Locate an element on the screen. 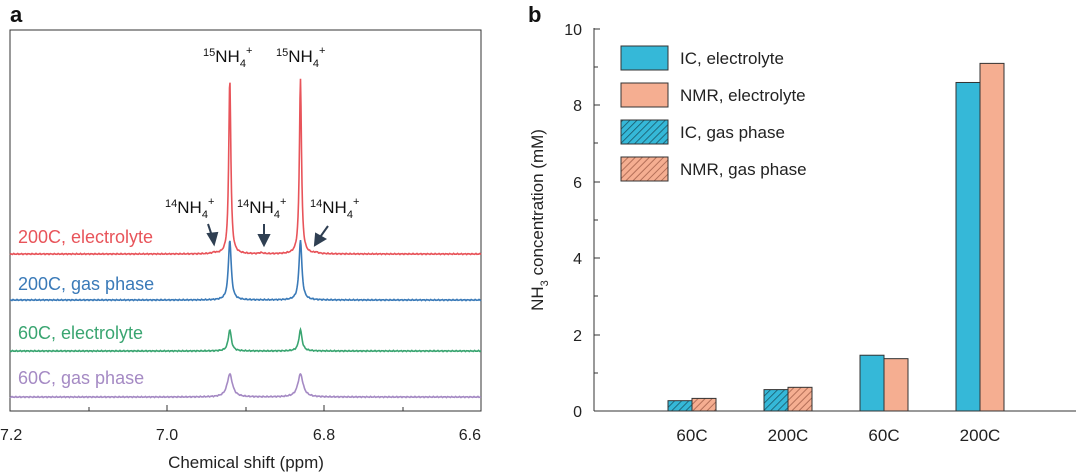 The image size is (1080, 473). arrow-14nh4-left is located at coordinates (212, 235).